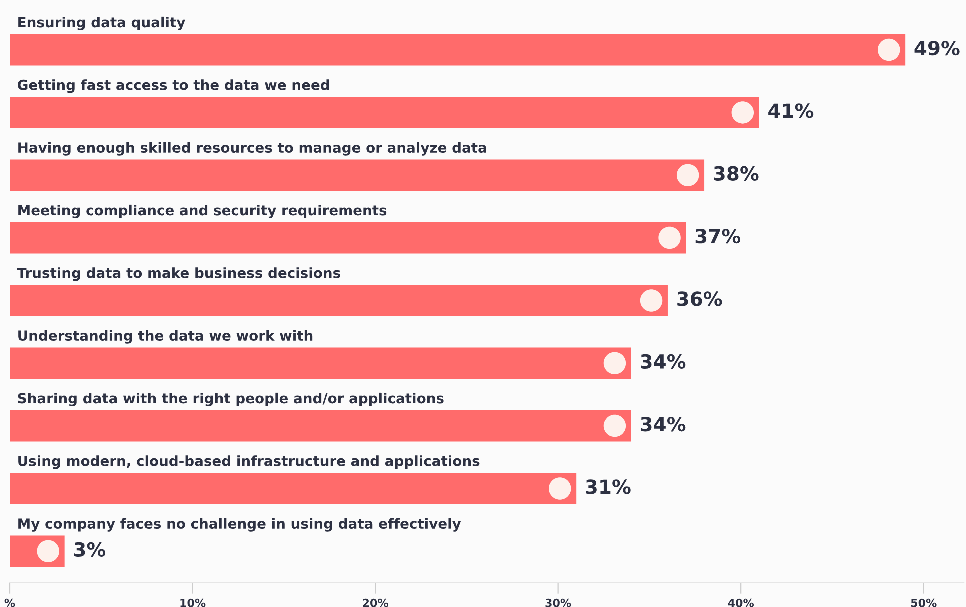 This screenshot has height=607, width=966. What do you see at coordinates (231, 399) in the screenshot?
I see `y-tick-label: Sharing data with the right people and/or applications` at bounding box center [231, 399].